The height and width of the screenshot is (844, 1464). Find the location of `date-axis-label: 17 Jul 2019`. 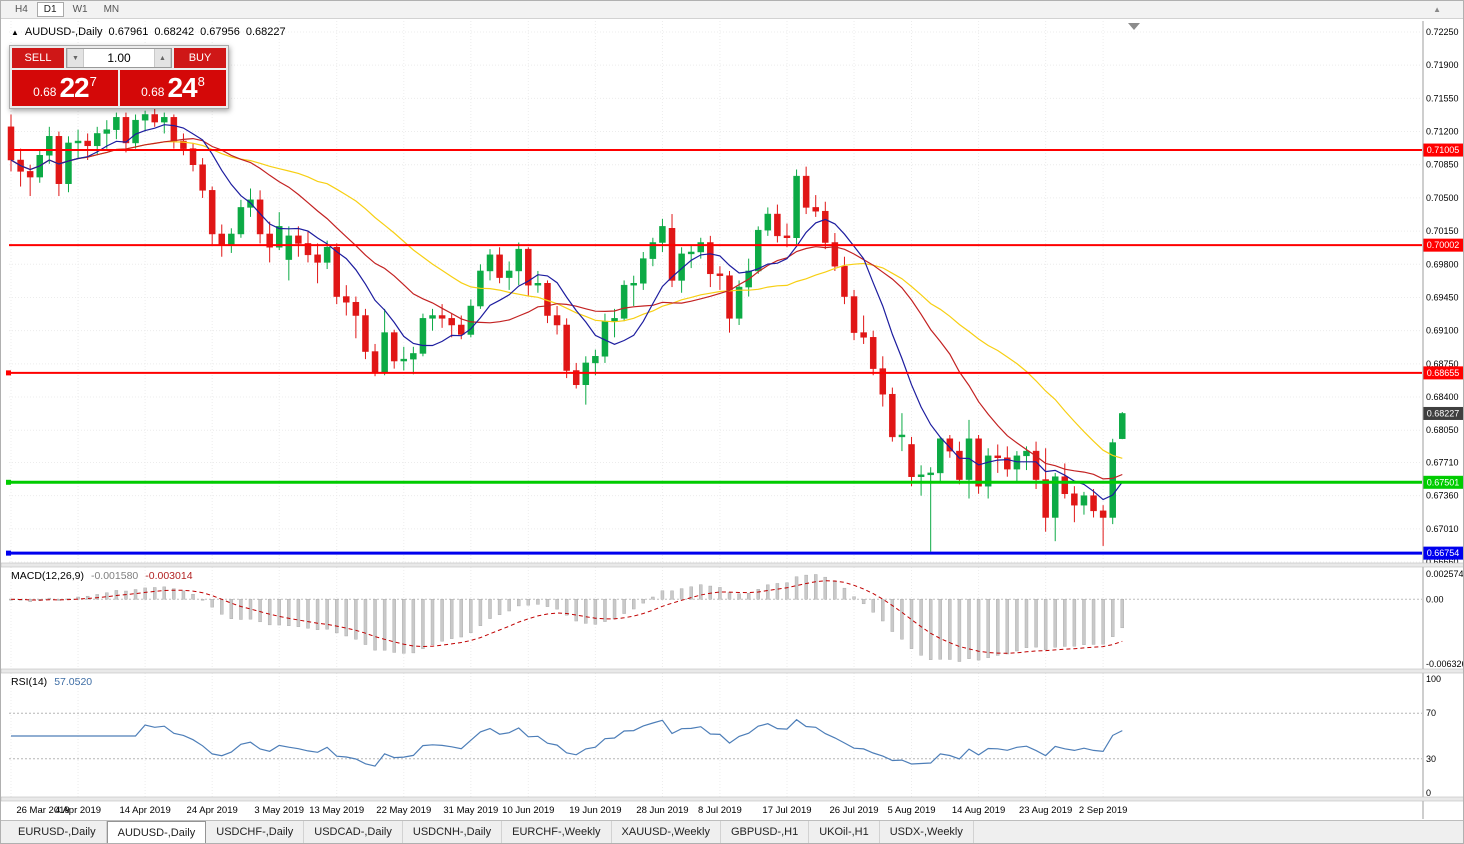

date-axis-label: 17 Jul 2019 is located at coordinates (786, 810).